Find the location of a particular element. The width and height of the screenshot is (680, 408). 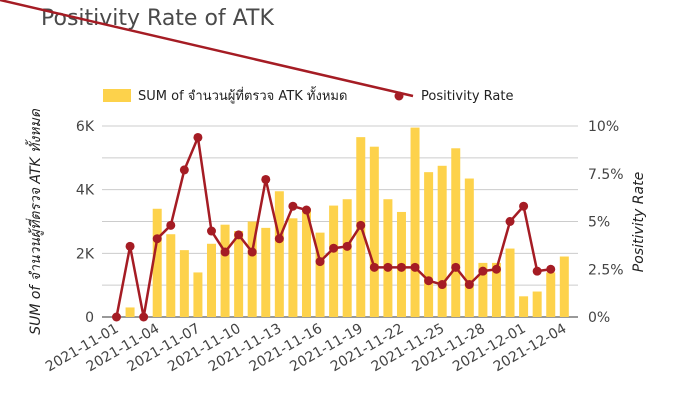

right-tick-label: 0% is located at coordinates (599, 318).